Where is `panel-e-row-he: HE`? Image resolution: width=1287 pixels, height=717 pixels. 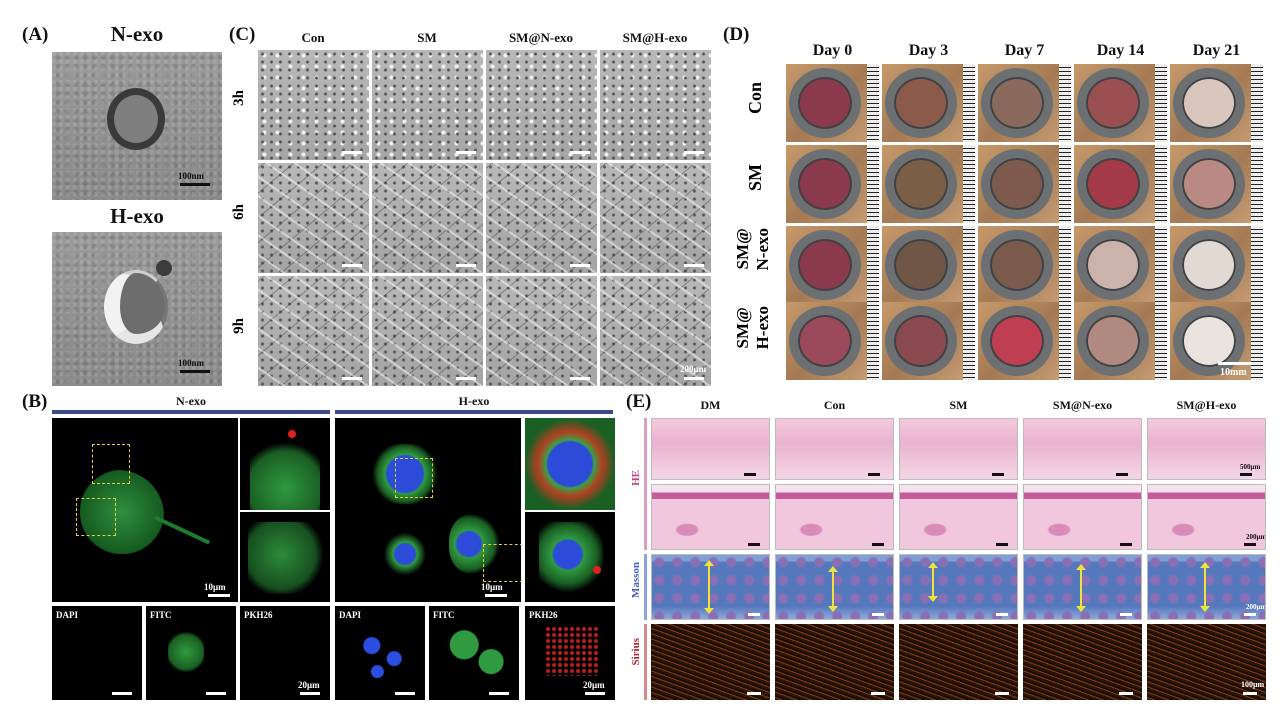 panel-e-row-he: HE is located at coordinates (636, 478).